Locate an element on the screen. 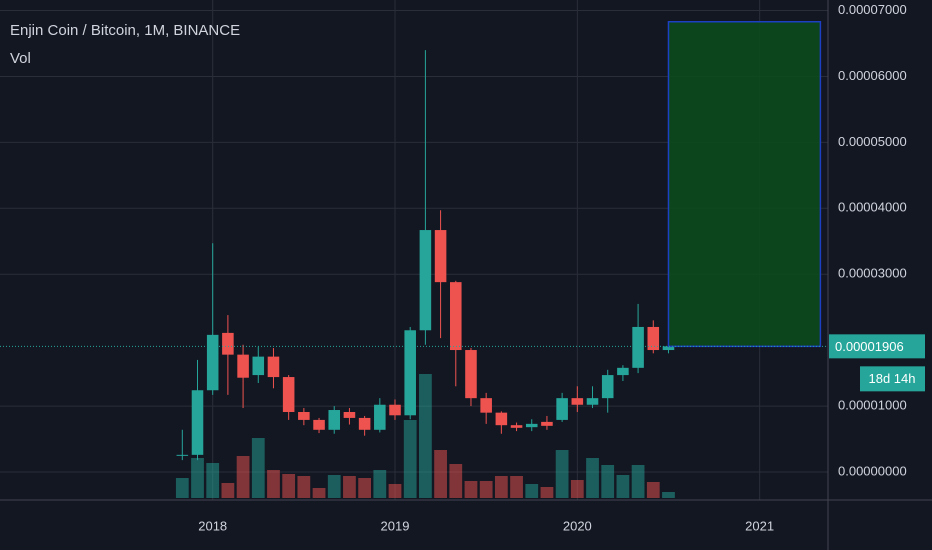 This screenshot has width=932, height=550. y-tick-label: 0.00003000 is located at coordinates (872, 273).